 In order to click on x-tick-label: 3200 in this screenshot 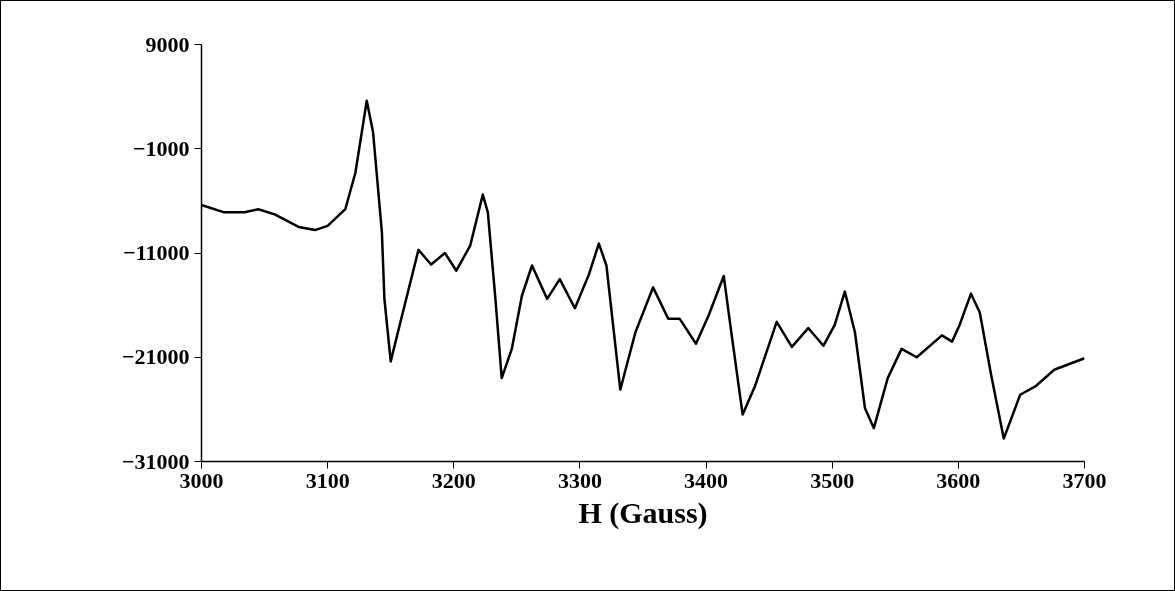, I will do `click(453, 480)`.